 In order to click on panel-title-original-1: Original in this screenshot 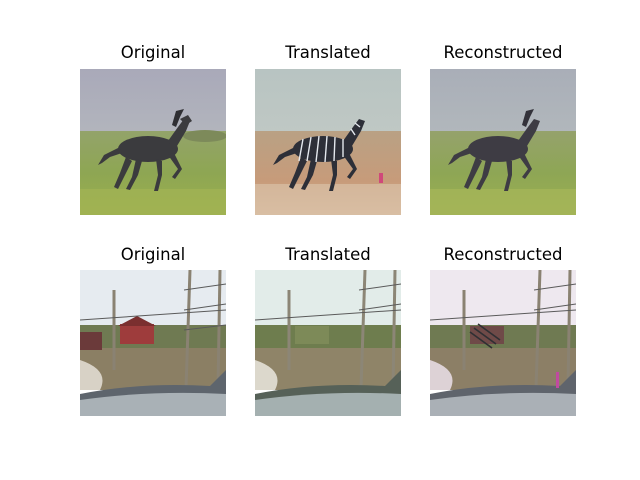, I will do `click(153, 52)`.